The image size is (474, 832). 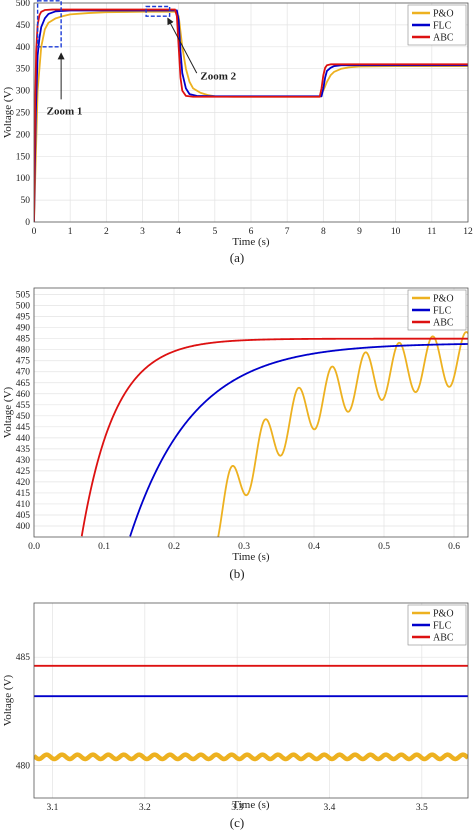 What do you see at coordinates (214, 232) in the screenshot?
I see `x-tick-label: 5` at bounding box center [214, 232].